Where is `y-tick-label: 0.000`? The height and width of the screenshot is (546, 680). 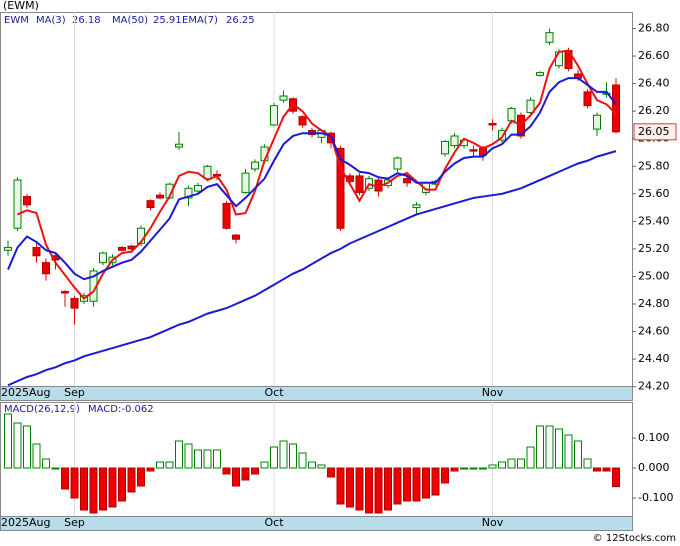 y-tick-label: 0.000 is located at coordinates (654, 467).